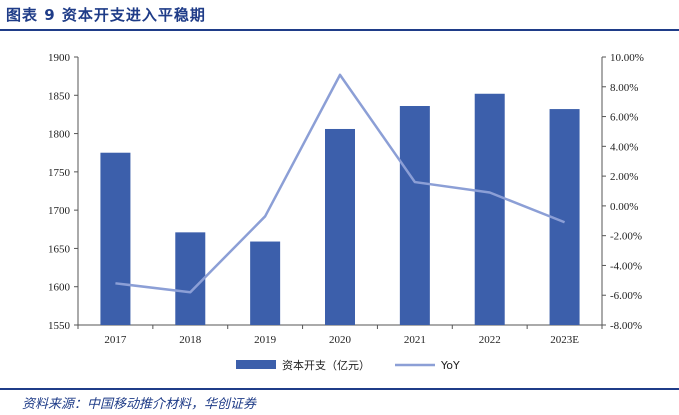 The width and height of the screenshot is (679, 415). What do you see at coordinates (624, 118) in the screenshot?
I see `right-tick-label: 6.00%` at bounding box center [624, 118].